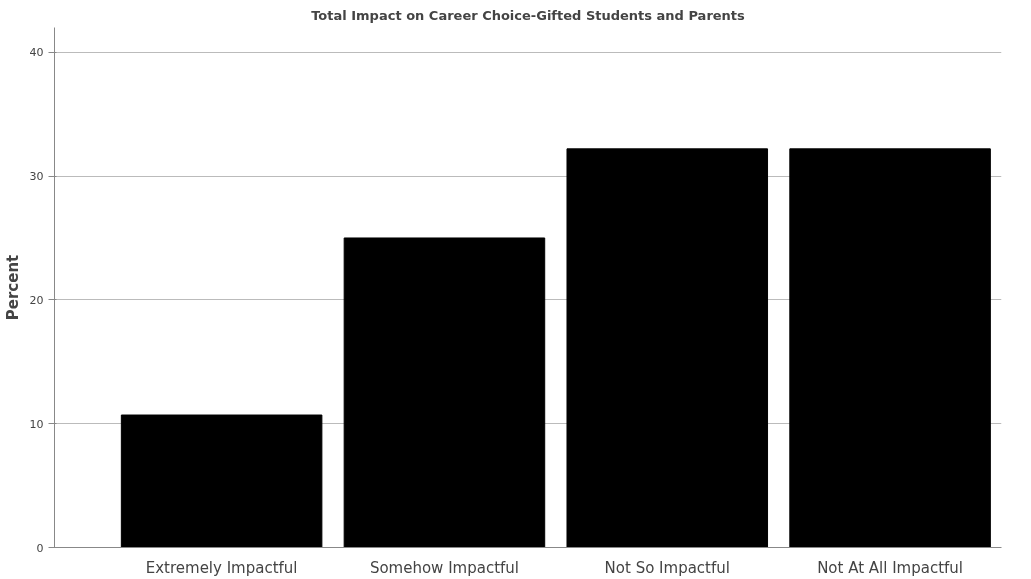  What do you see at coordinates (36, 300) in the screenshot?
I see `y-tick-label: 20` at bounding box center [36, 300].